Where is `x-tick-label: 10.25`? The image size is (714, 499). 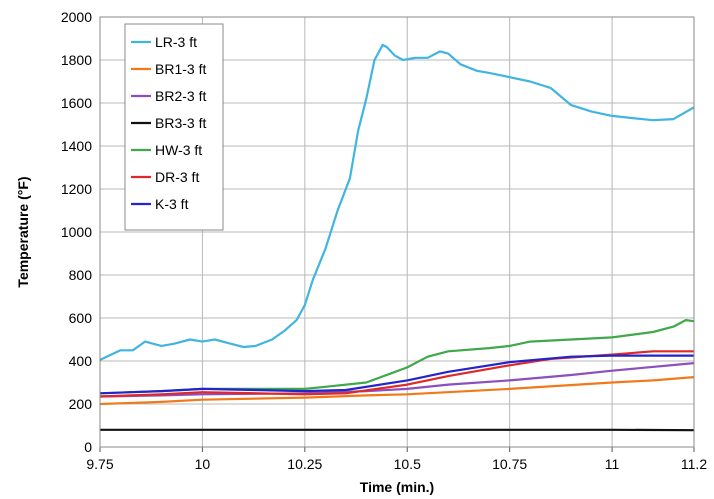
x-tick-label: 10.25 is located at coordinates (304, 464).